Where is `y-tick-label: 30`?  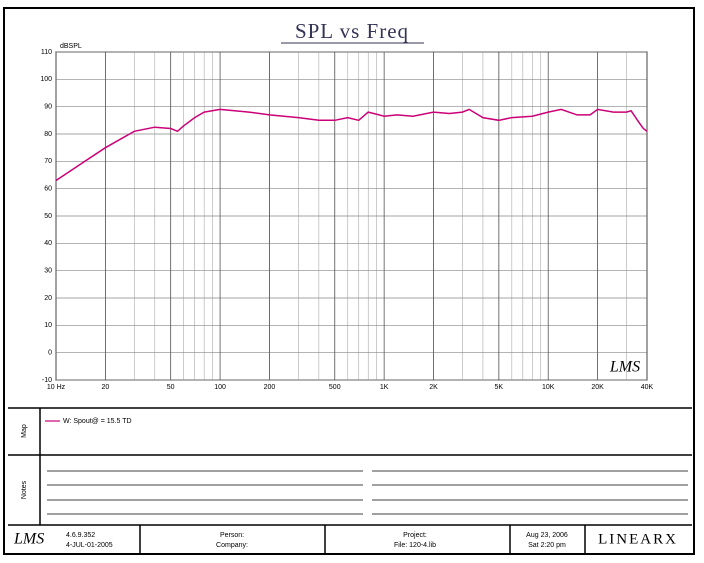 y-tick-label: 30 is located at coordinates (48, 271).